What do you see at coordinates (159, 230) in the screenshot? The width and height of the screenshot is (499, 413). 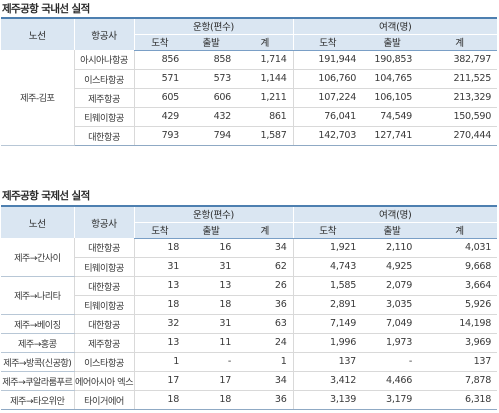 I see `flights-arrival-header: 도착` at bounding box center [159, 230].